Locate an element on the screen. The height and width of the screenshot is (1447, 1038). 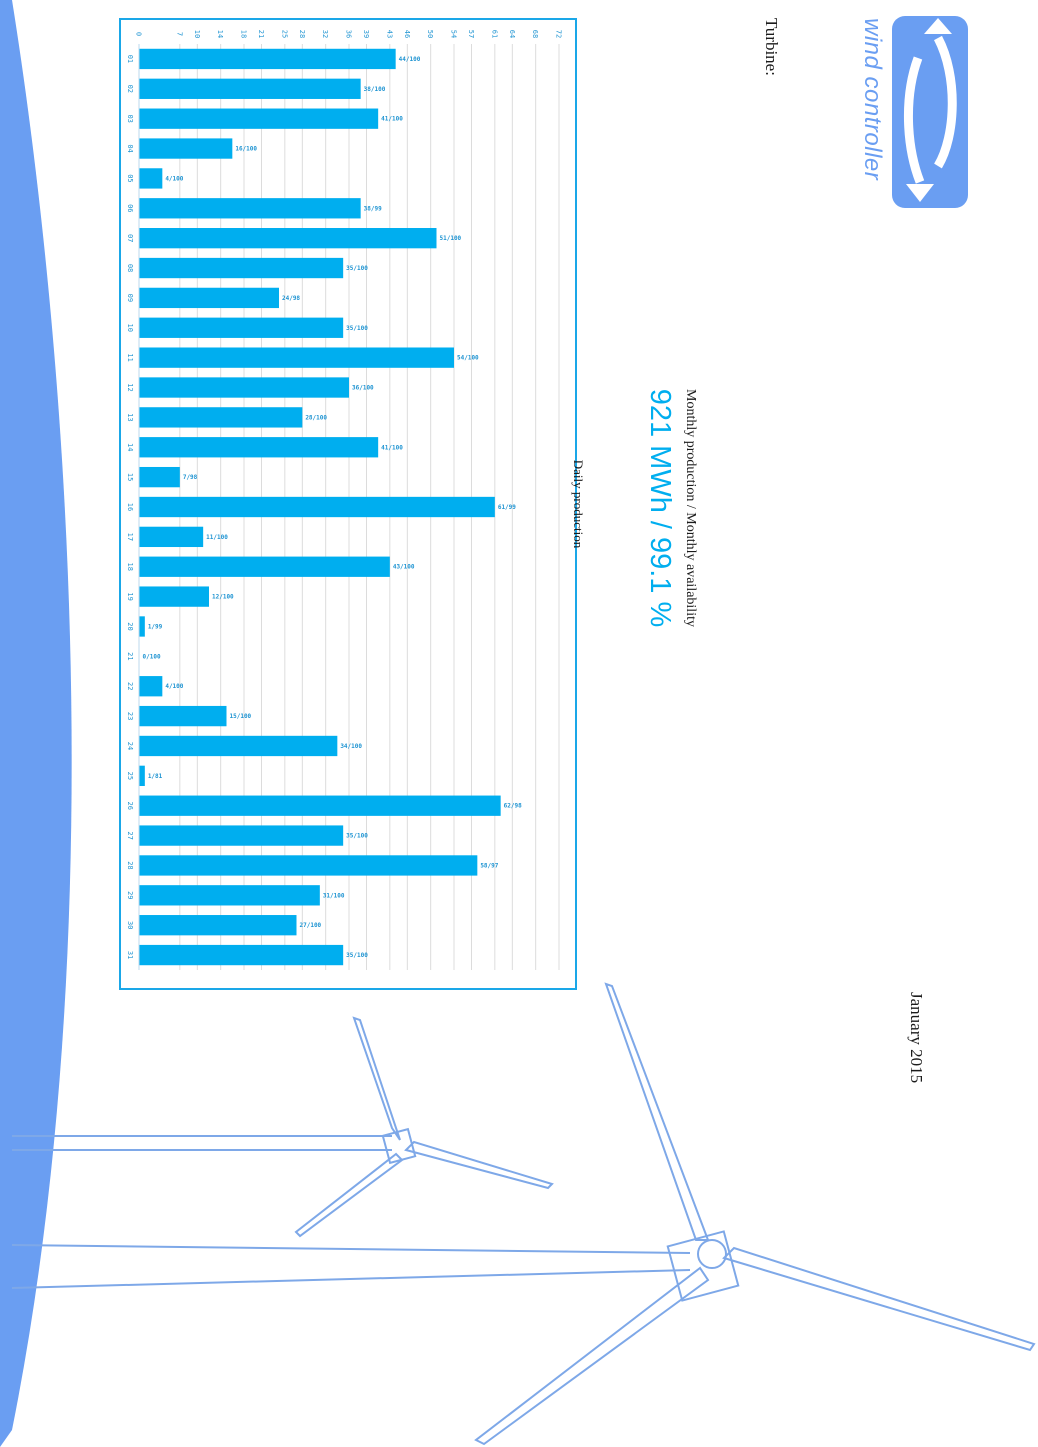
category-label: 04 is located at coordinates (130, 148).